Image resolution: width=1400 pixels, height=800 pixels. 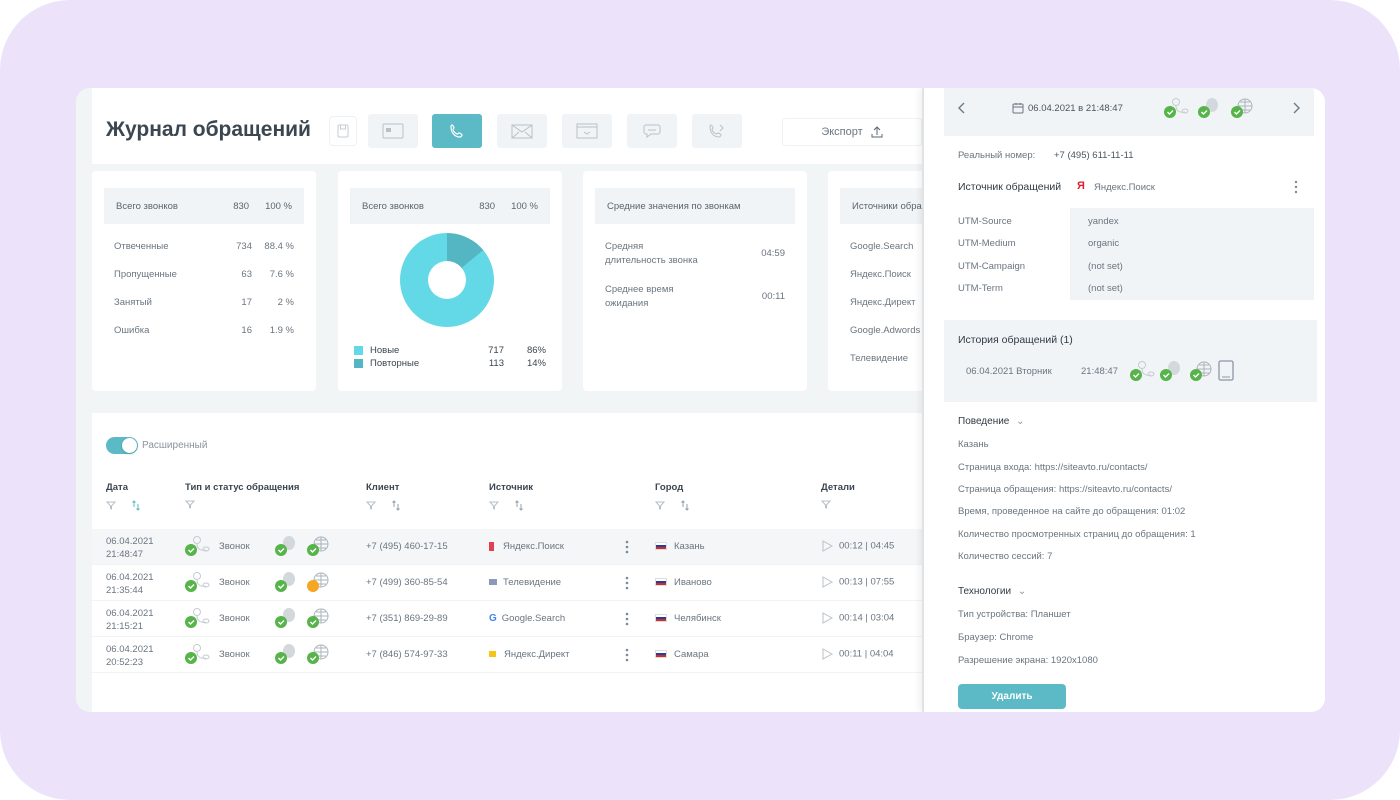 I want to click on tab-callback, so click(x=717, y=131).